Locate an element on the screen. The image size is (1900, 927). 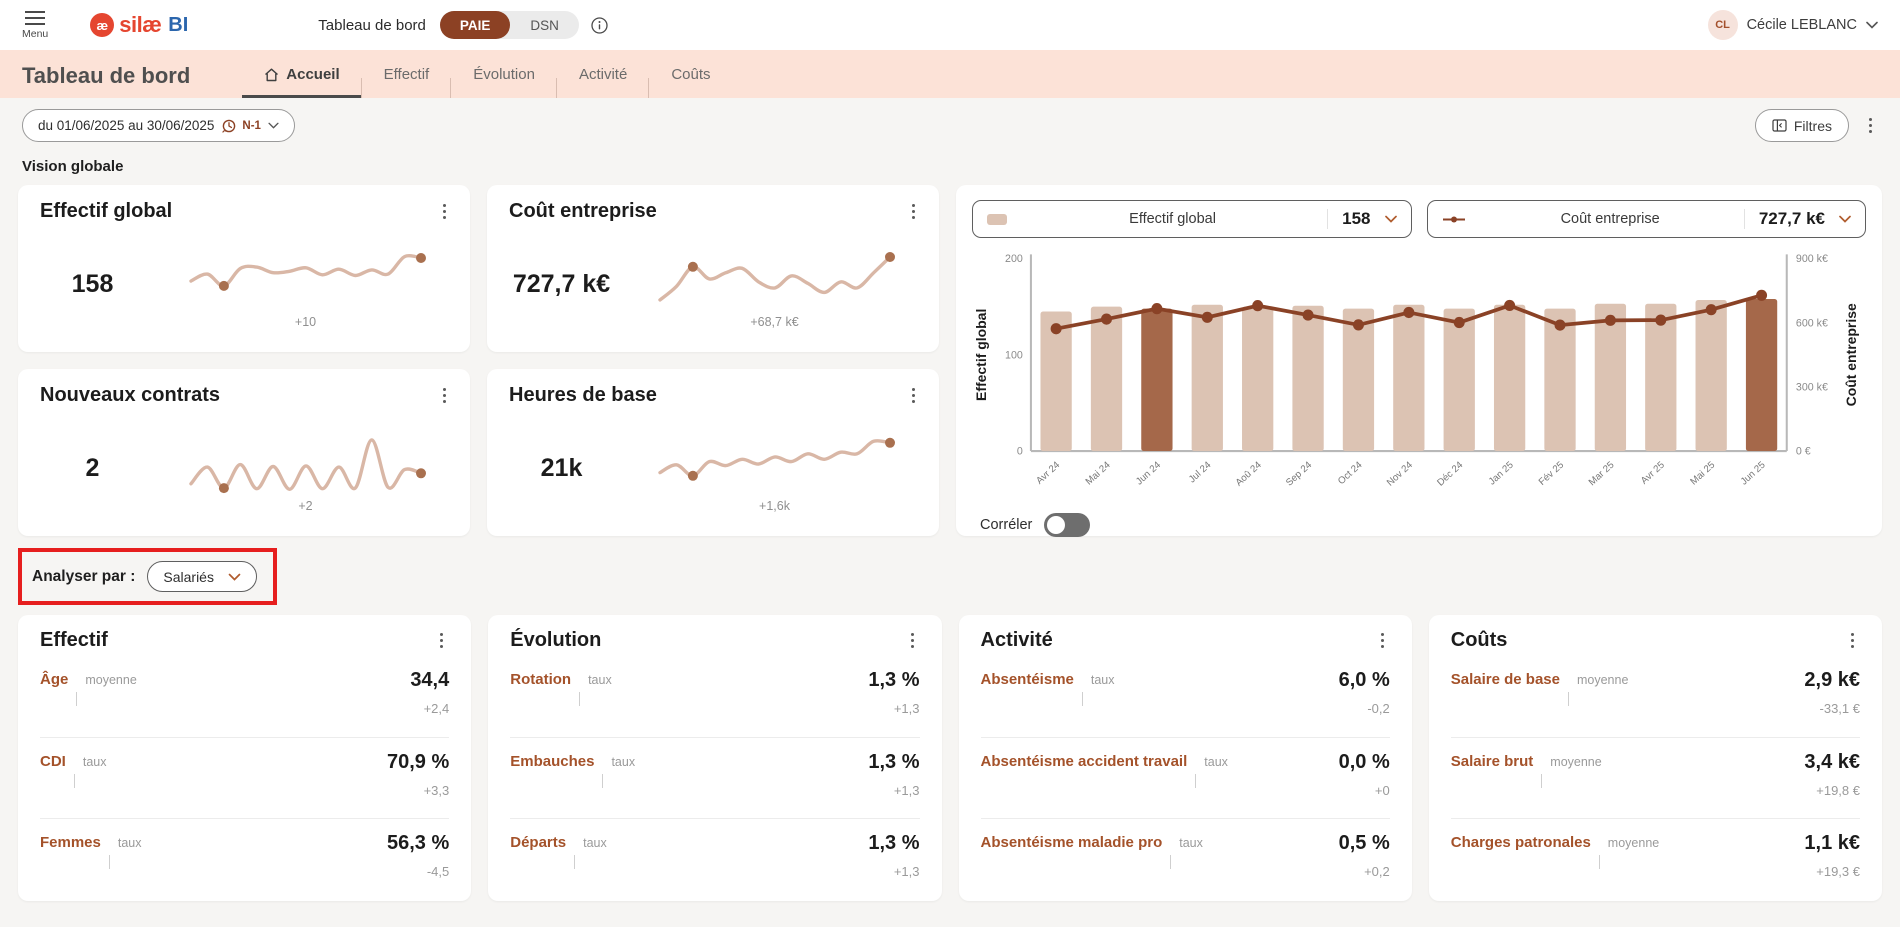
info-icon is located at coordinates (599, 25).